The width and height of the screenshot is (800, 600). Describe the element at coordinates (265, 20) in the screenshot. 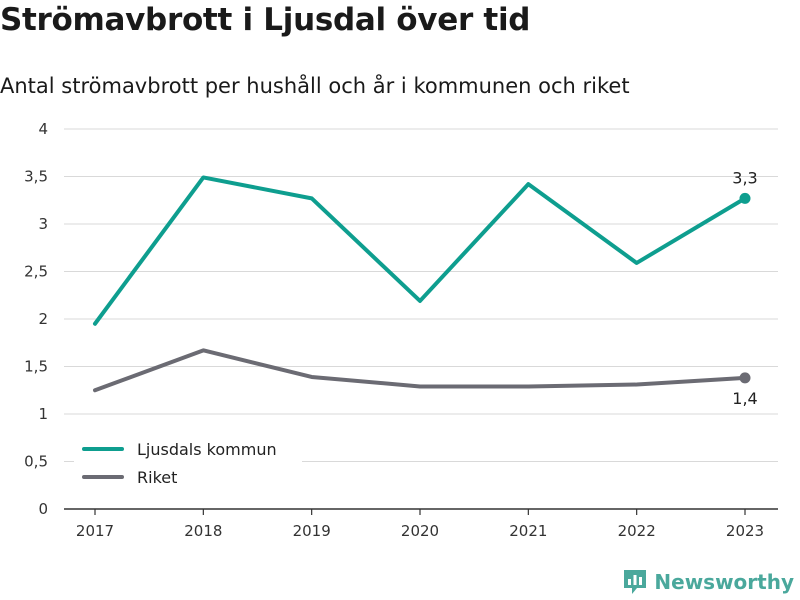

I see `chart-title: Strömavbrott i Ljusdal över tid` at that location.